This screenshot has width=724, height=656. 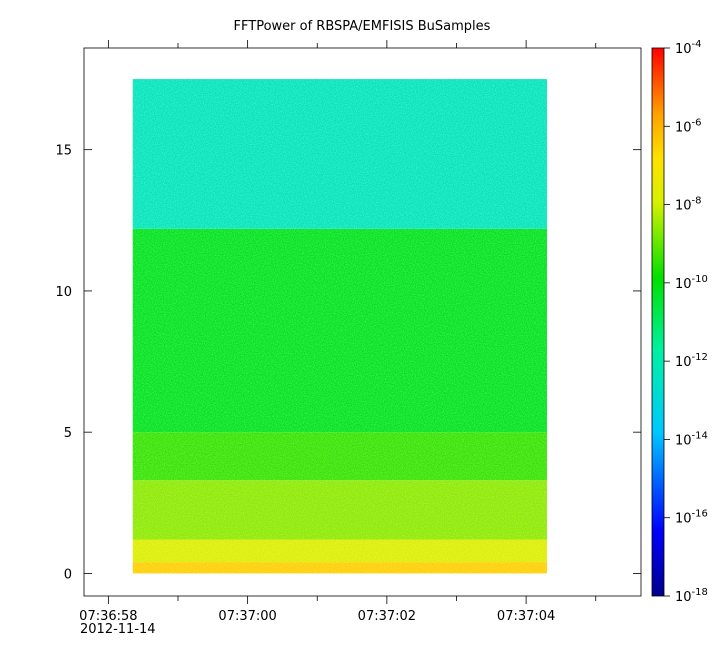 I want to click on y-tick-label: 10, so click(x=63, y=292).